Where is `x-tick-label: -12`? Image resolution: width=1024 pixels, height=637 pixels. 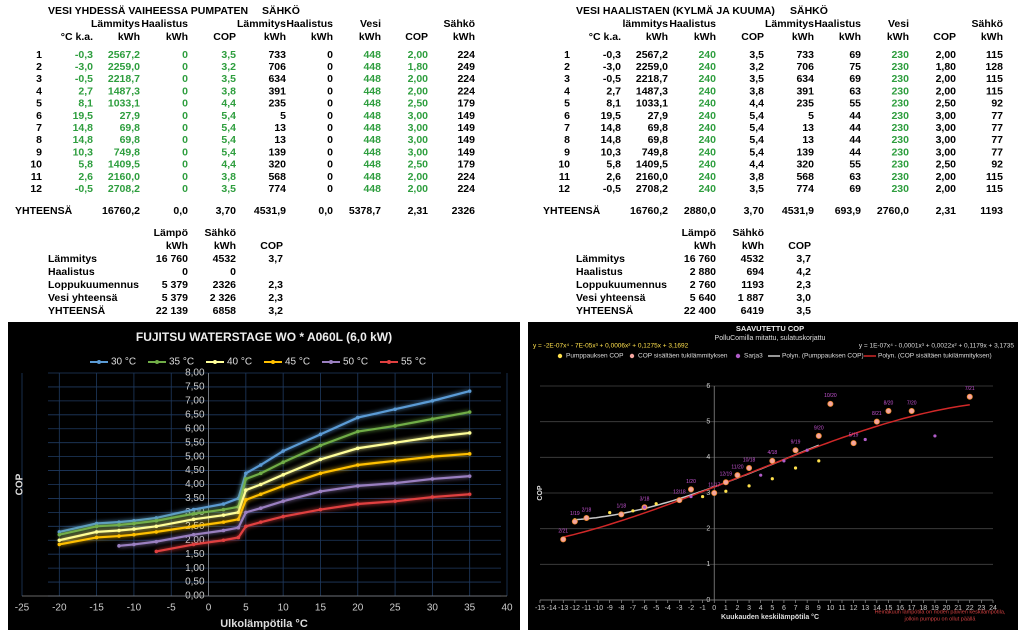 x-tick-label: -12 is located at coordinates (575, 608).